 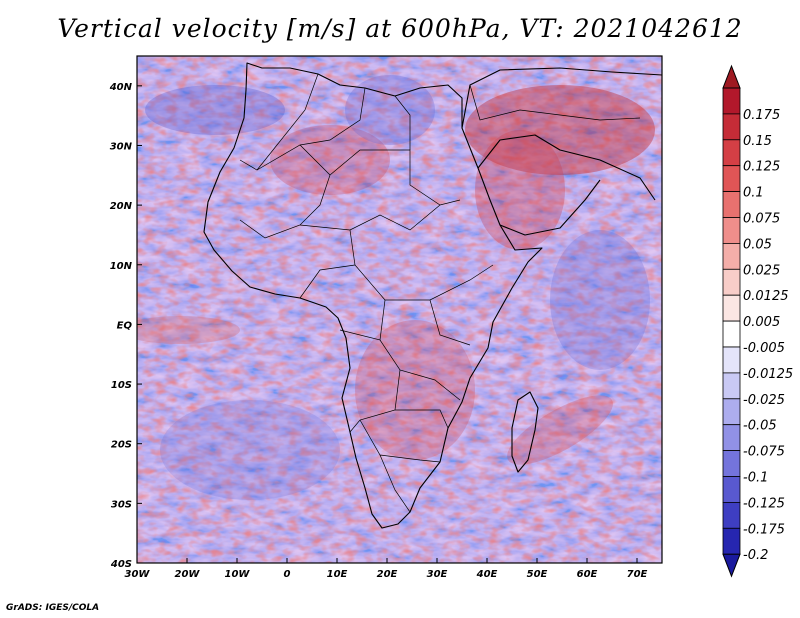 I want to click on colorbar-label: -0.2, so click(x=755, y=555).